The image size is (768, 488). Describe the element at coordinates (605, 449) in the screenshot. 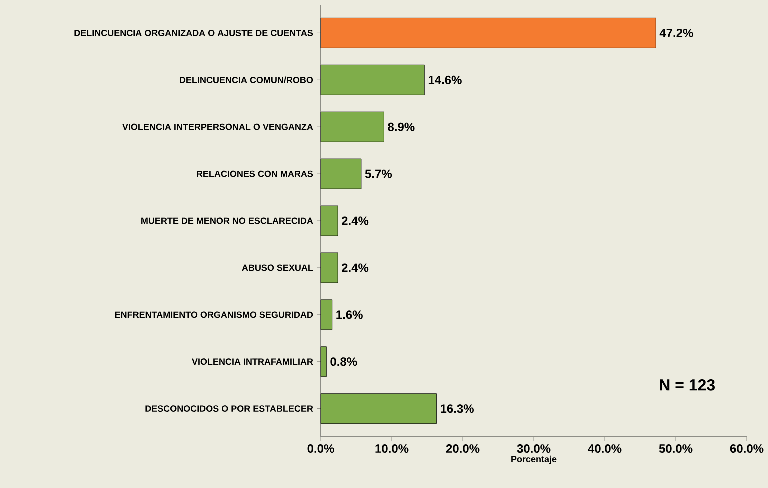

I see `x-tick-label: 40.0%` at that location.